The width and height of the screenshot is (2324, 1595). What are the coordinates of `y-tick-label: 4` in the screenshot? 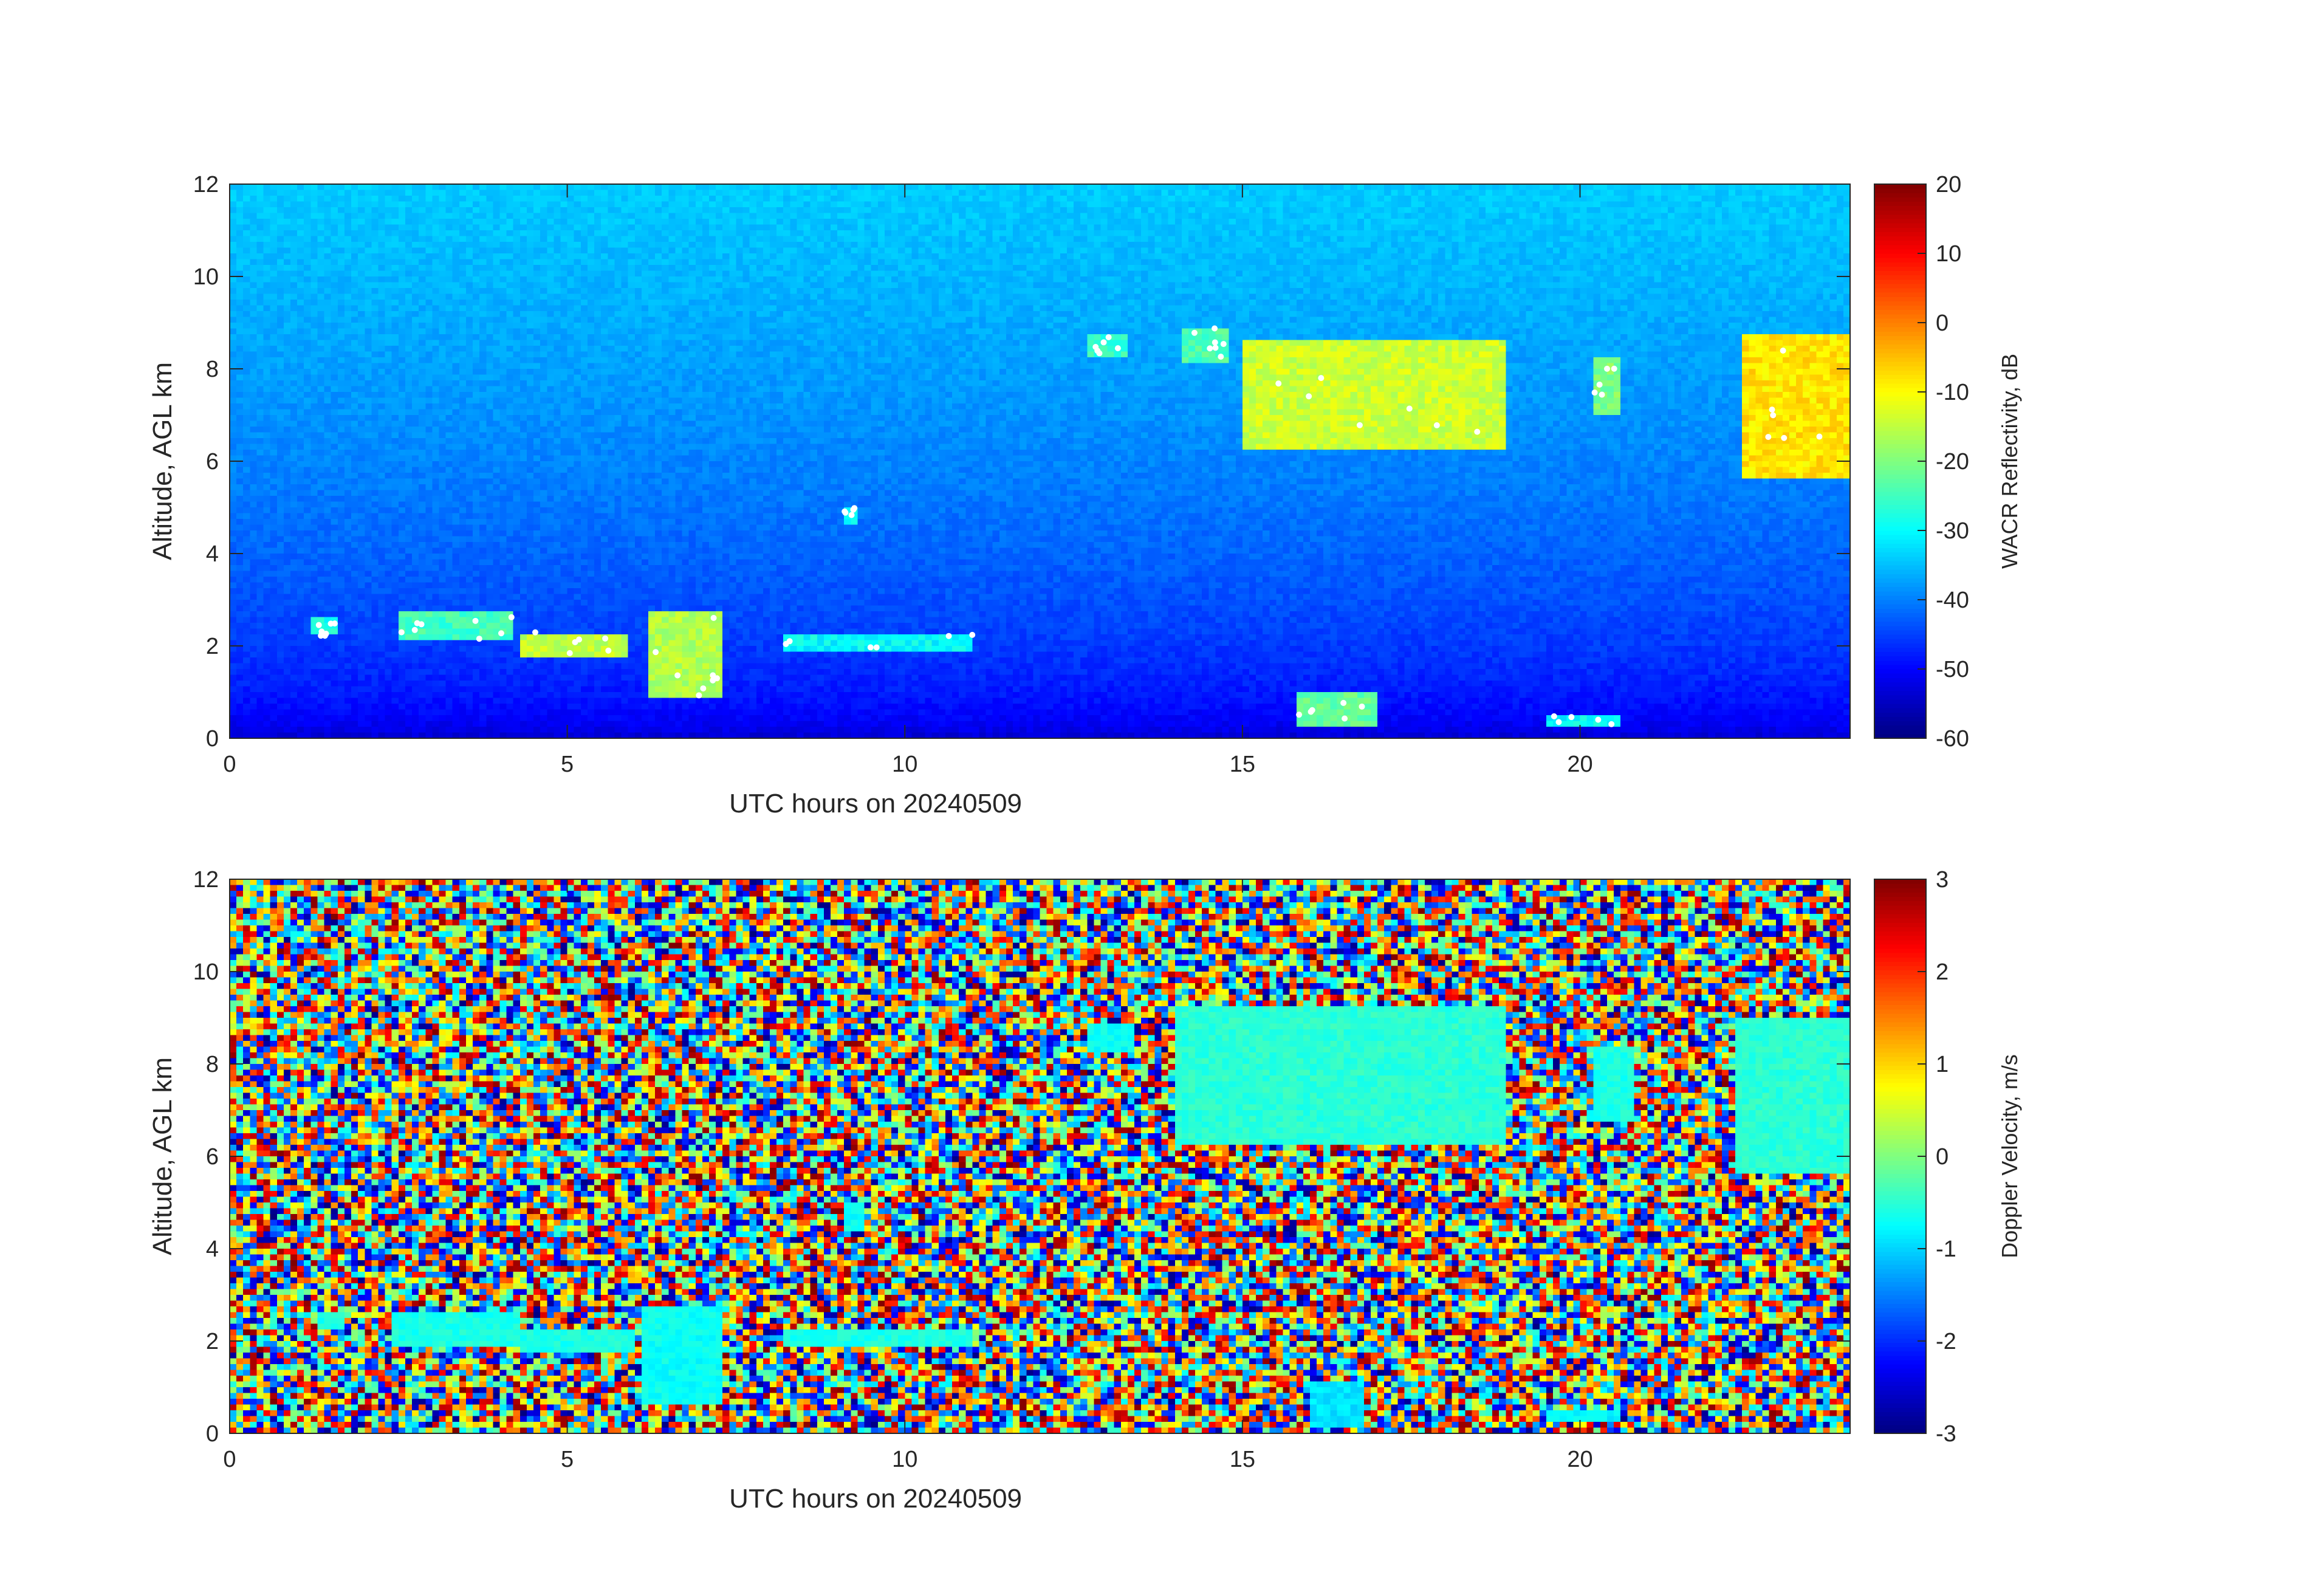 It's located at (212, 554).